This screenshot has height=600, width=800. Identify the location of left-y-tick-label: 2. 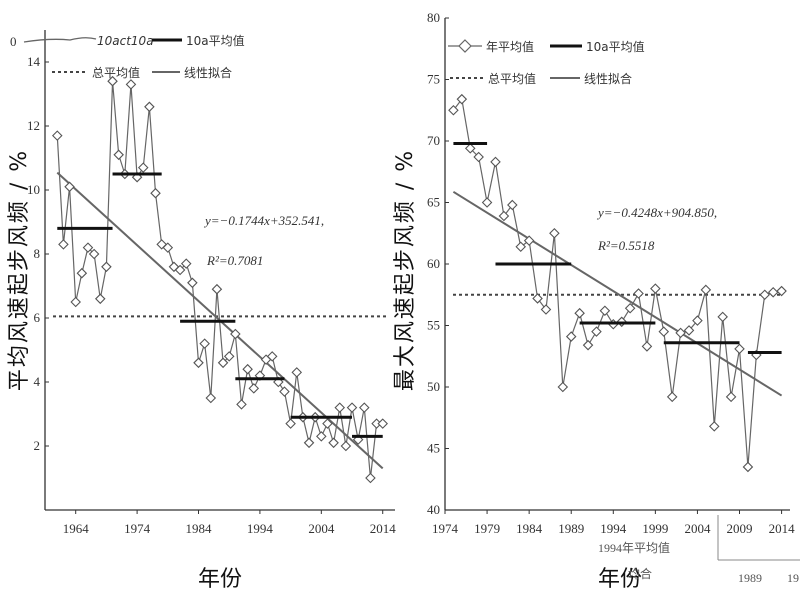
(37, 445).